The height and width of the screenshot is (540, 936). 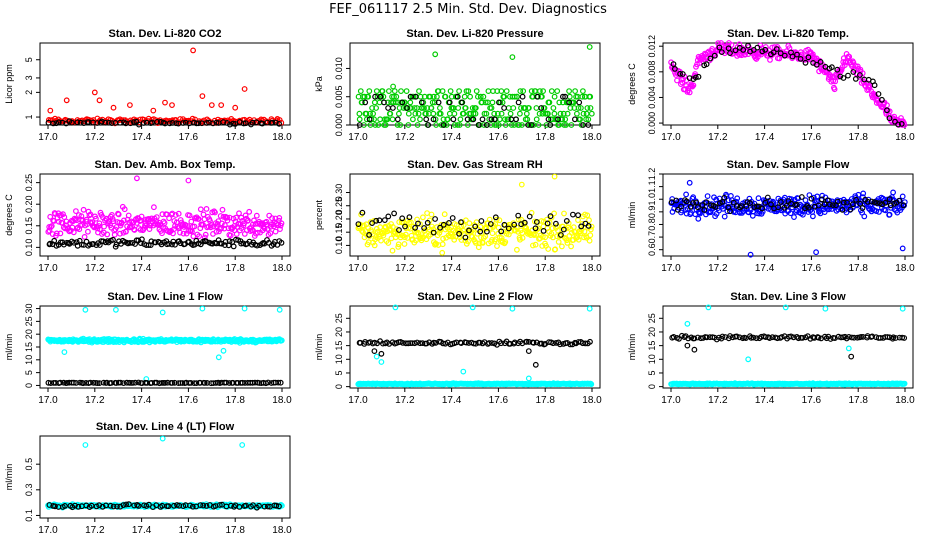 I want to click on y-tick-label: 0.10, so click(x=29, y=248).